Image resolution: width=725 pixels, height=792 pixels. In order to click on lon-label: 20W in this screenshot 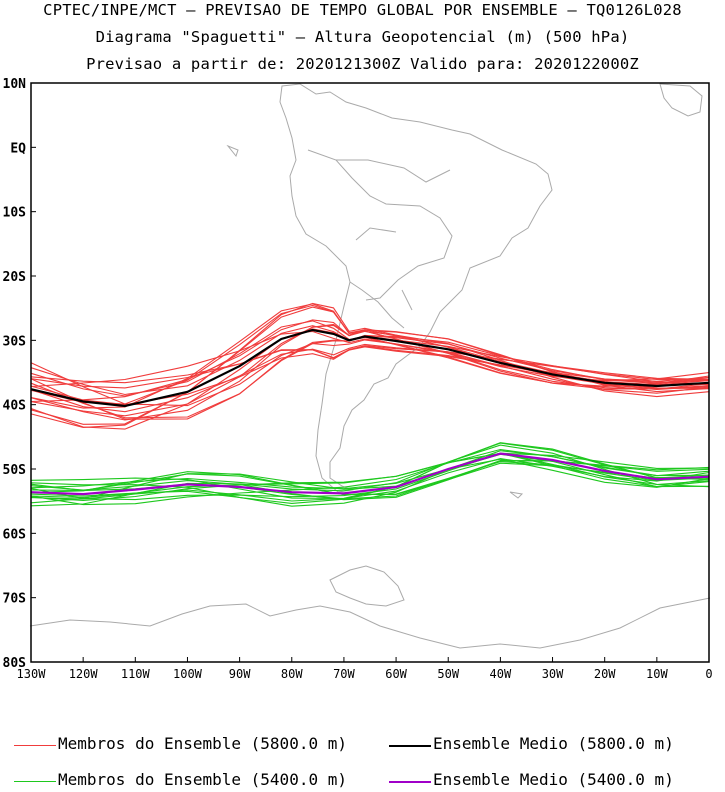, I will do `click(605, 674)`.